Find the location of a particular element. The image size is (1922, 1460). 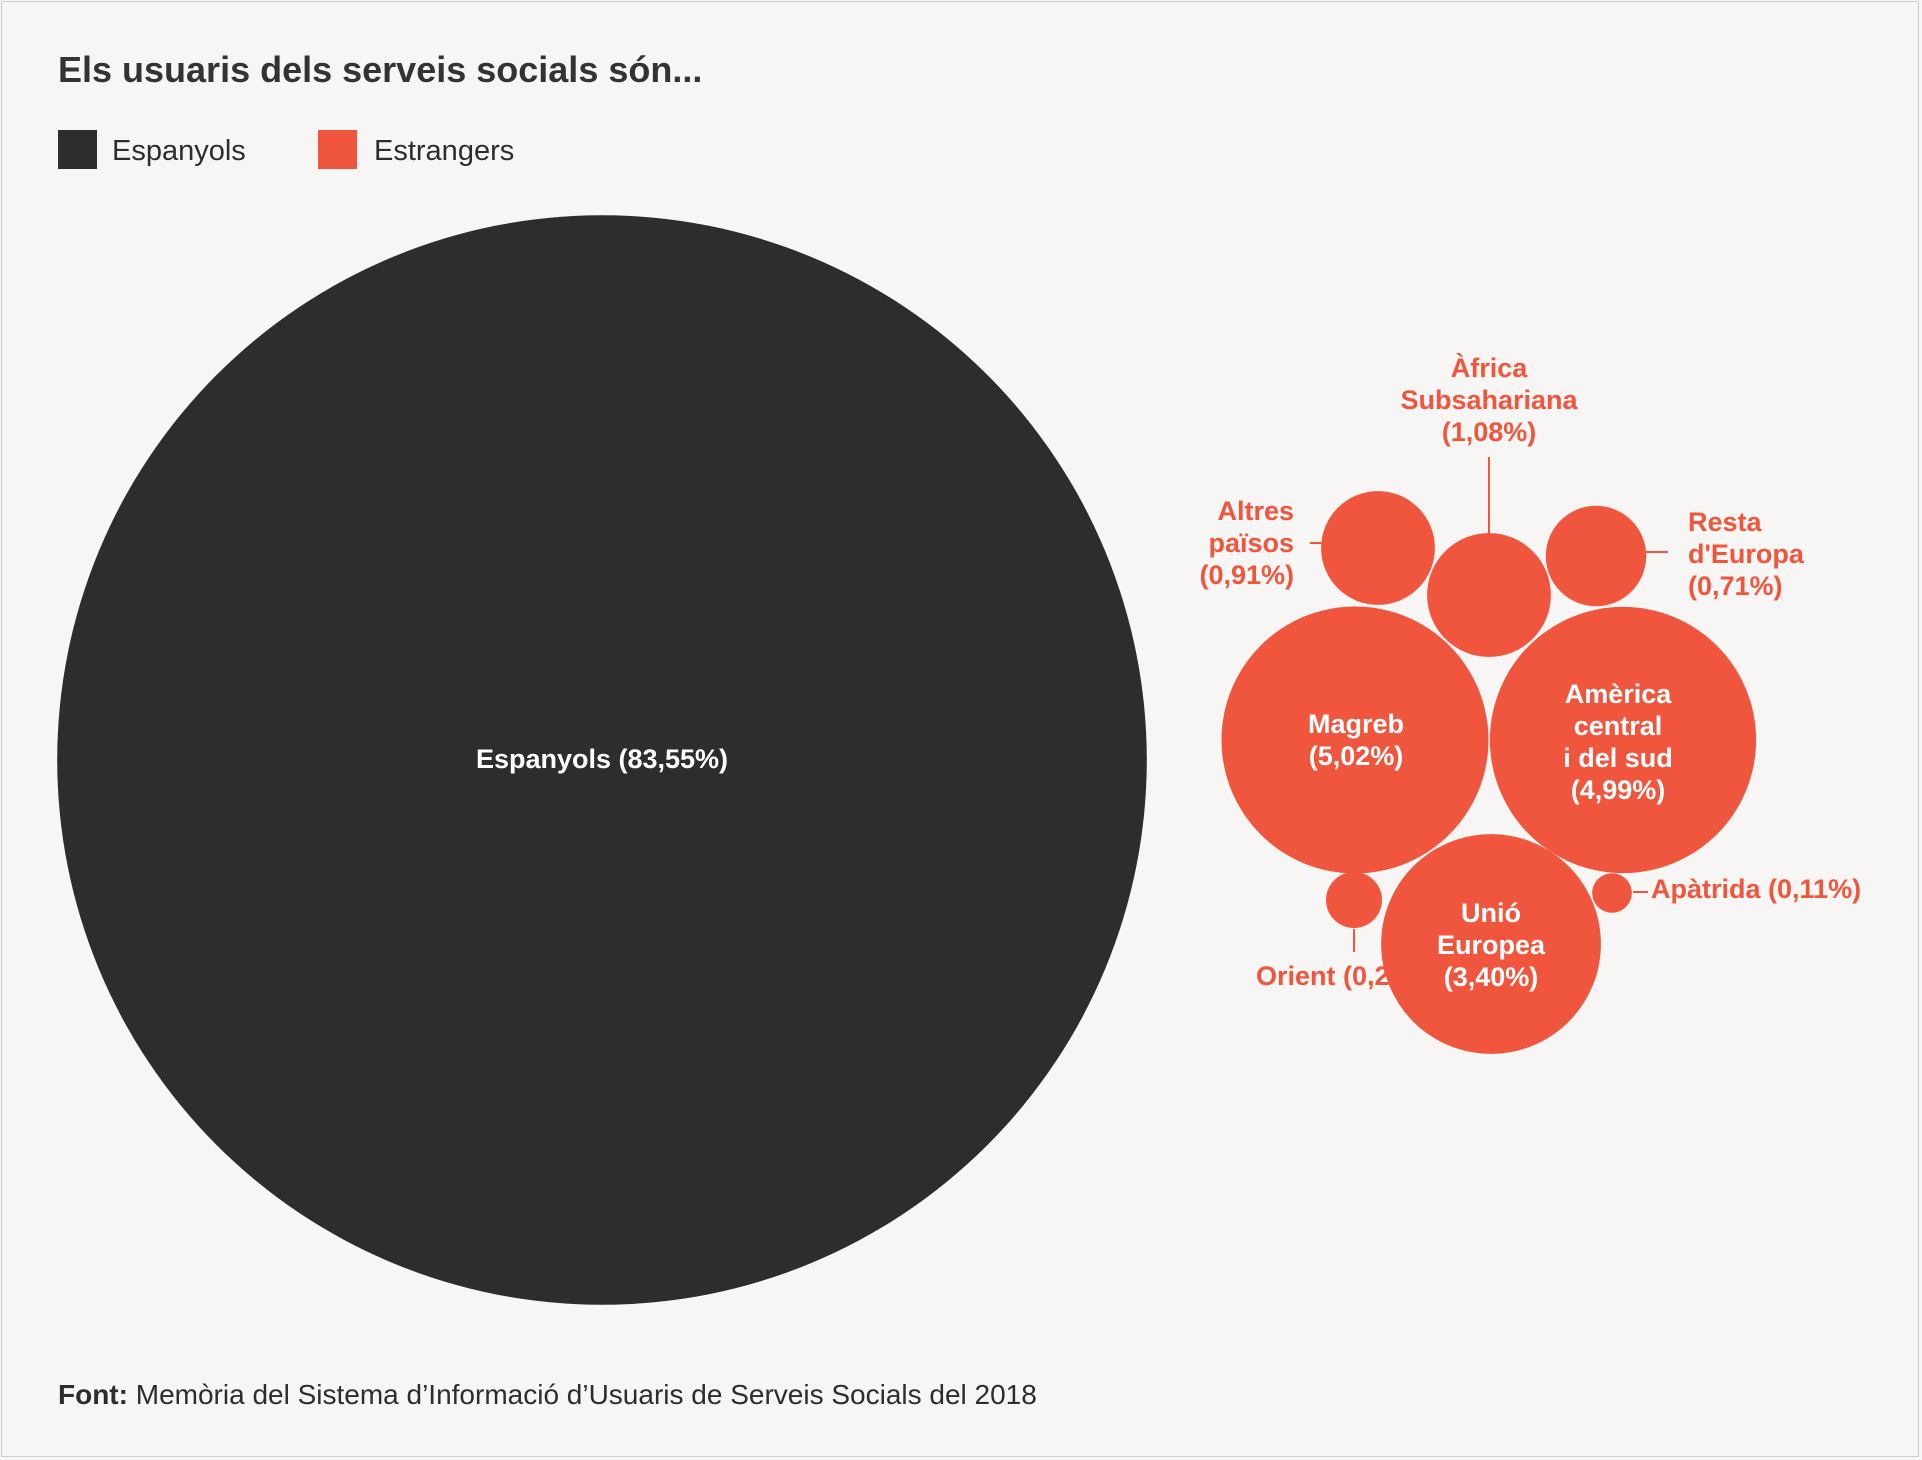

bubble-label-line: i del sud is located at coordinates (1618, 758).